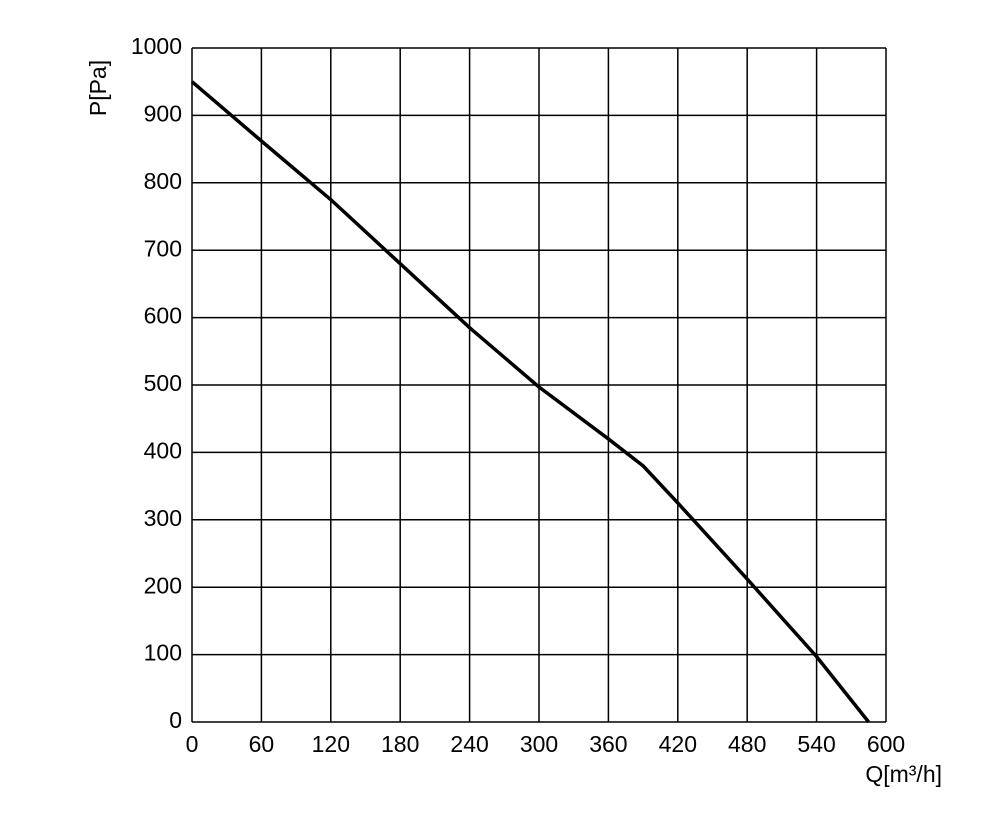  What do you see at coordinates (903, 774) in the screenshot?
I see `x-axis-label: Q[m³/h]` at bounding box center [903, 774].